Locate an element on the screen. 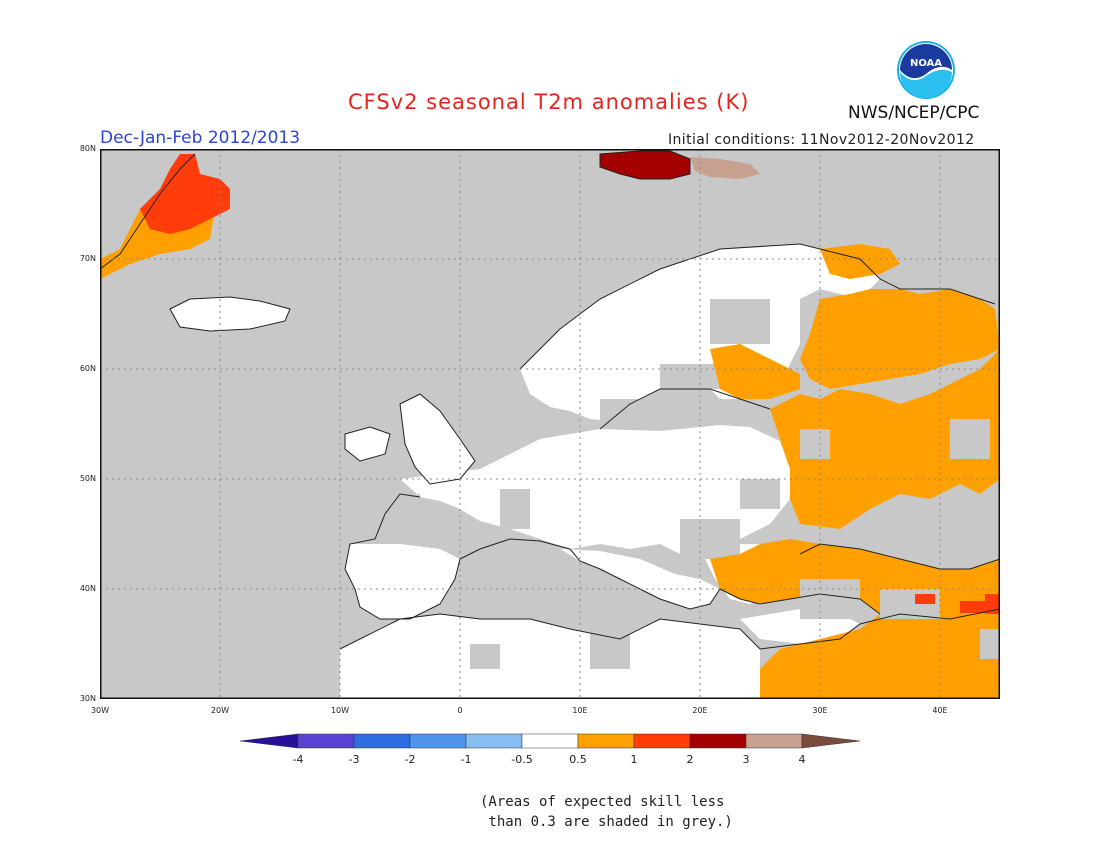 This screenshot has height=850, width=1100. lon-label-30e: 30E is located at coordinates (820, 710).